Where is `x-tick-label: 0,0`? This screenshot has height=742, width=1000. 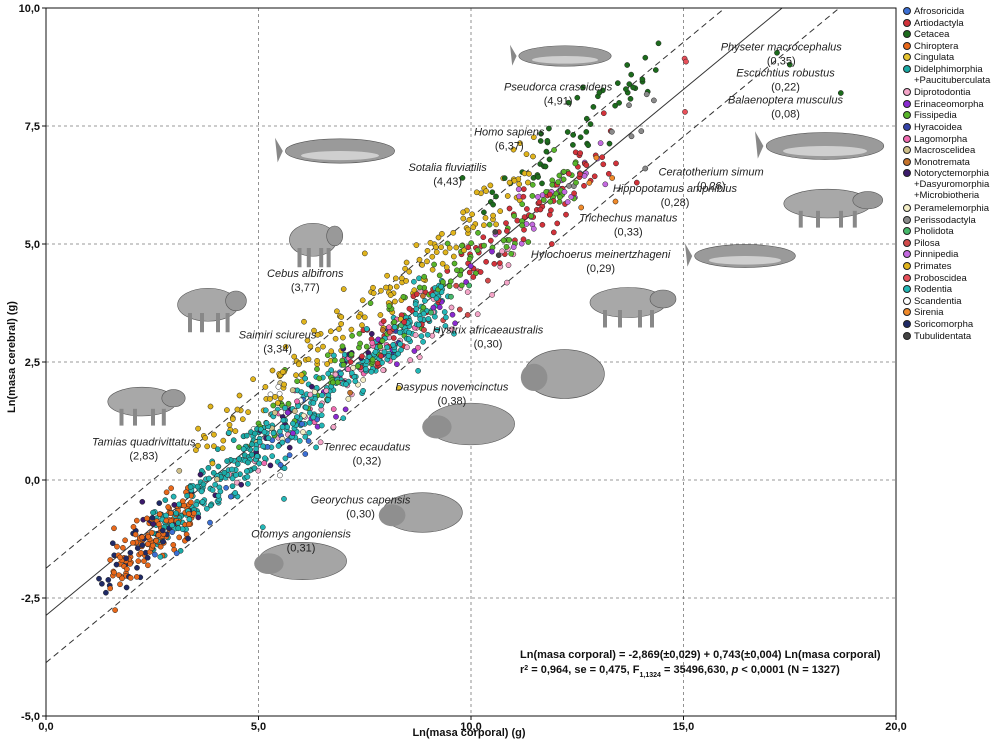
x-tick-label: 0,0 is located at coordinates (45, 727).